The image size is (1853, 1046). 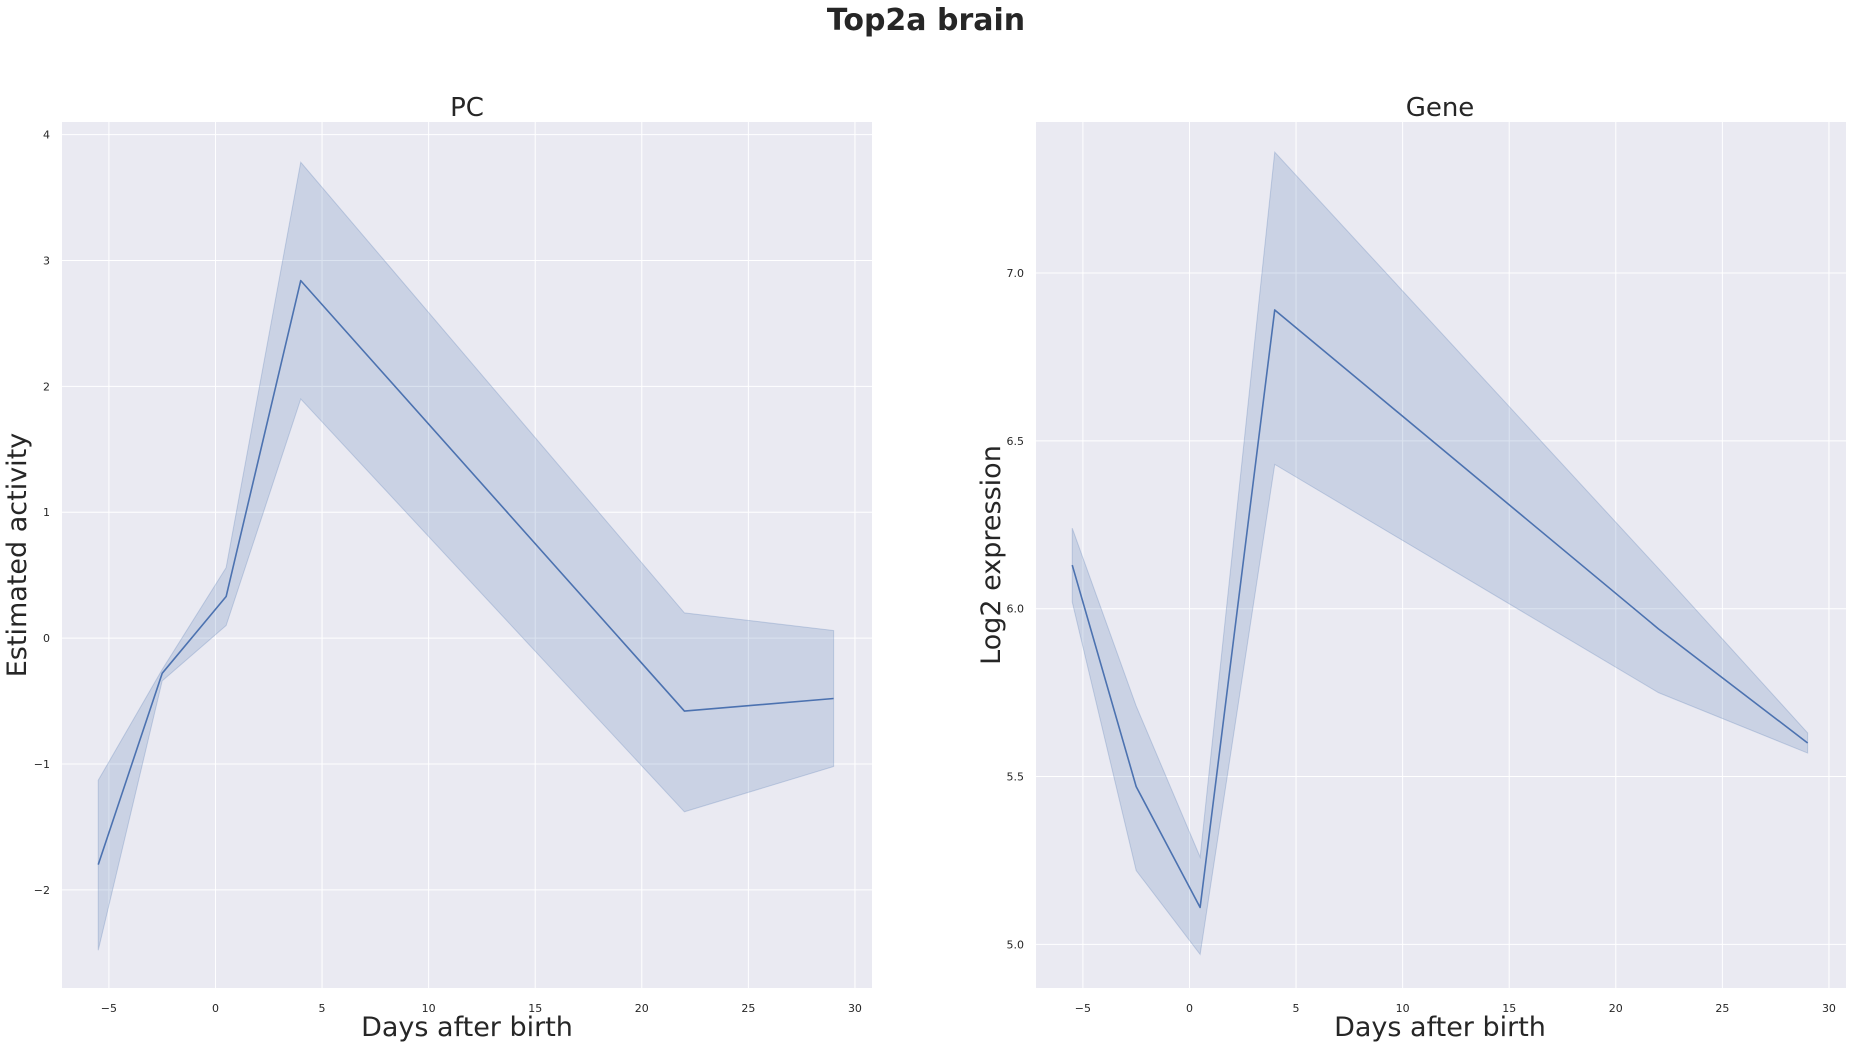 I want to click on pc-y-axis-label: Estimated activity, so click(x=17, y=555).